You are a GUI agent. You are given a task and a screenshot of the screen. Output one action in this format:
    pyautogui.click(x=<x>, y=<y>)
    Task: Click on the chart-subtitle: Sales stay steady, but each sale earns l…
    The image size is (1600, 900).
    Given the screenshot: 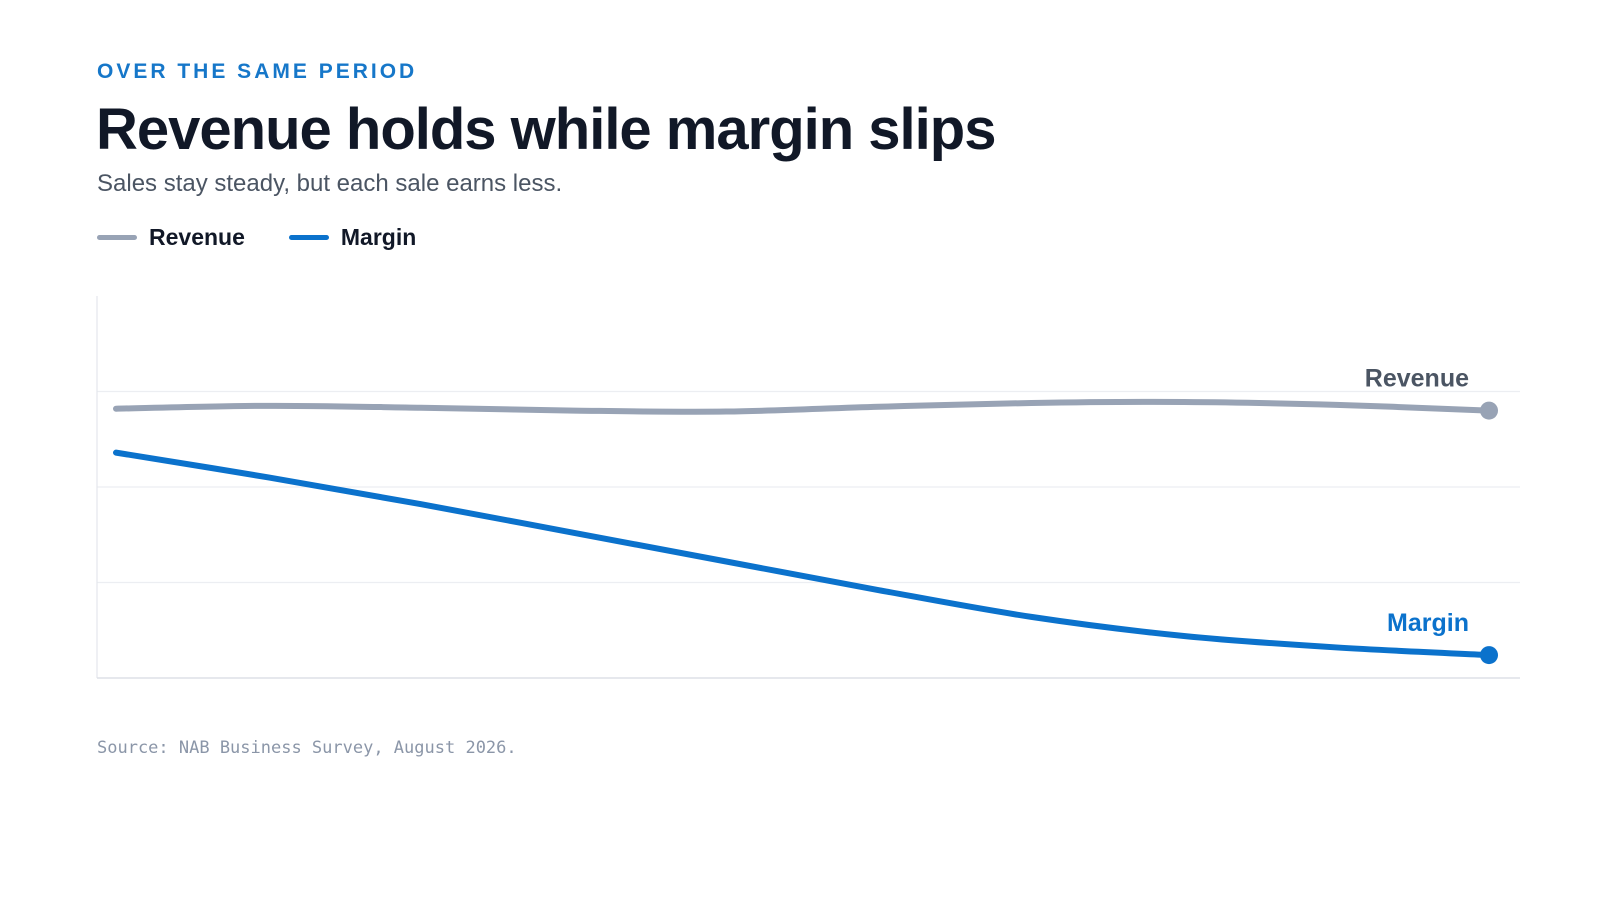 What is the action you would take?
    pyautogui.click(x=330, y=183)
    